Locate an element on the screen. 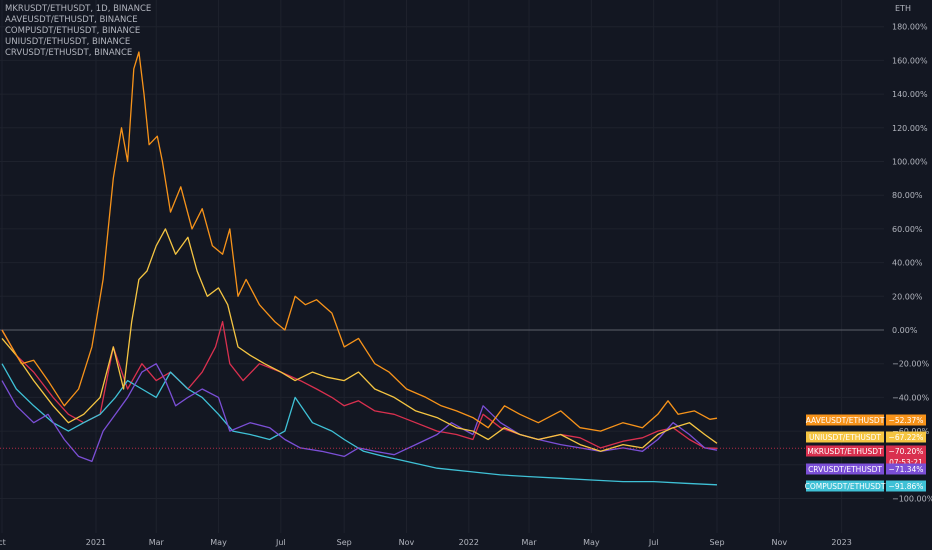  legend-line-comp: COMPUSDT/ETHUSDT, BINANCE is located at coordinates (73, 31).